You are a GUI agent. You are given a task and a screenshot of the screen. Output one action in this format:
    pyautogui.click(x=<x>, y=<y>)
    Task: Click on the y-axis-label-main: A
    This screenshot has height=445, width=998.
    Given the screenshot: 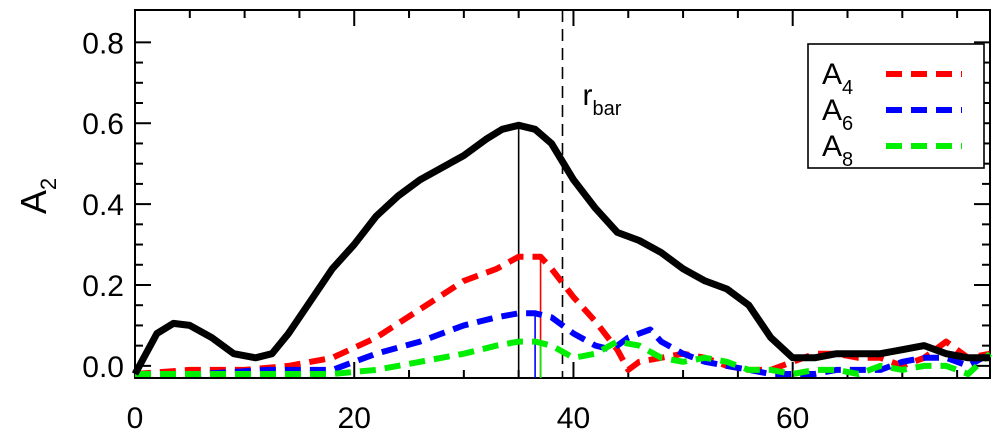 What is the action you would take?
    pyautogui.click(x=33, y=202)
    